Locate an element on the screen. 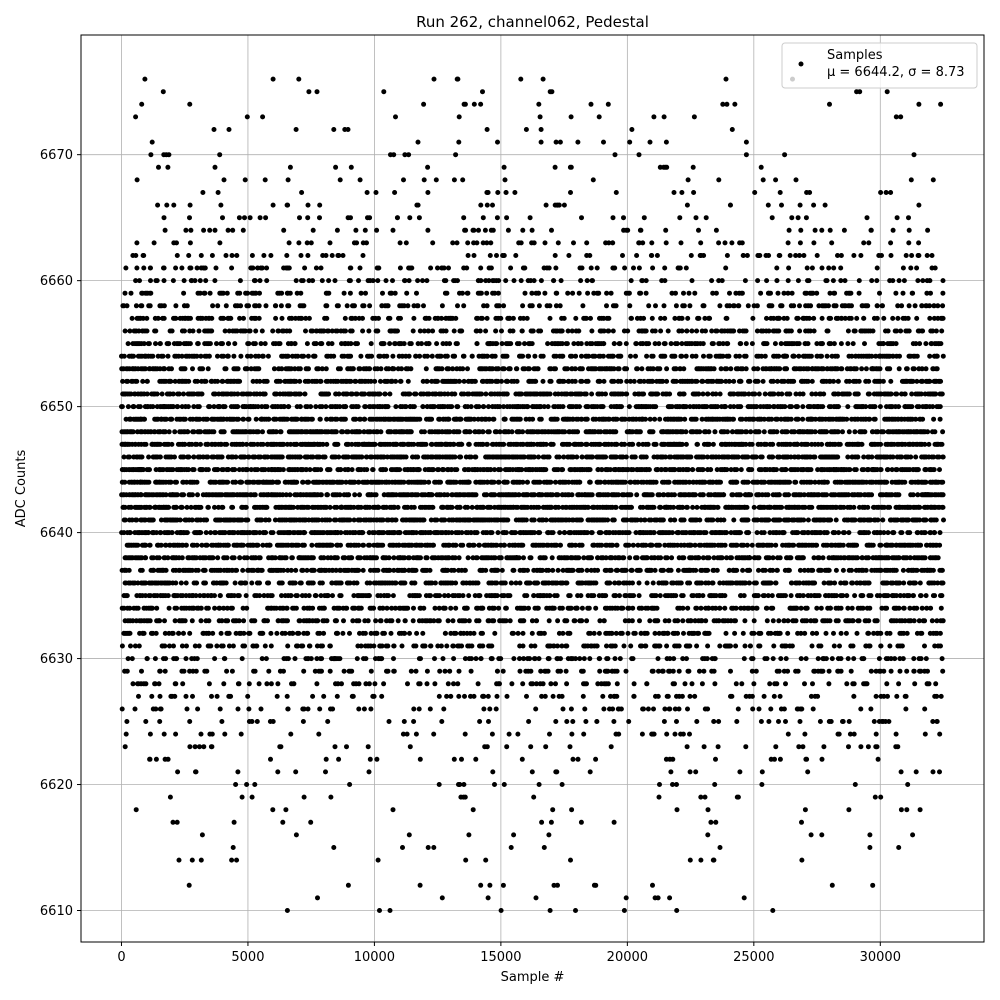 The image size is (1000, 1000). x-tick-label: 30000 is located at coordinates (880, 957).